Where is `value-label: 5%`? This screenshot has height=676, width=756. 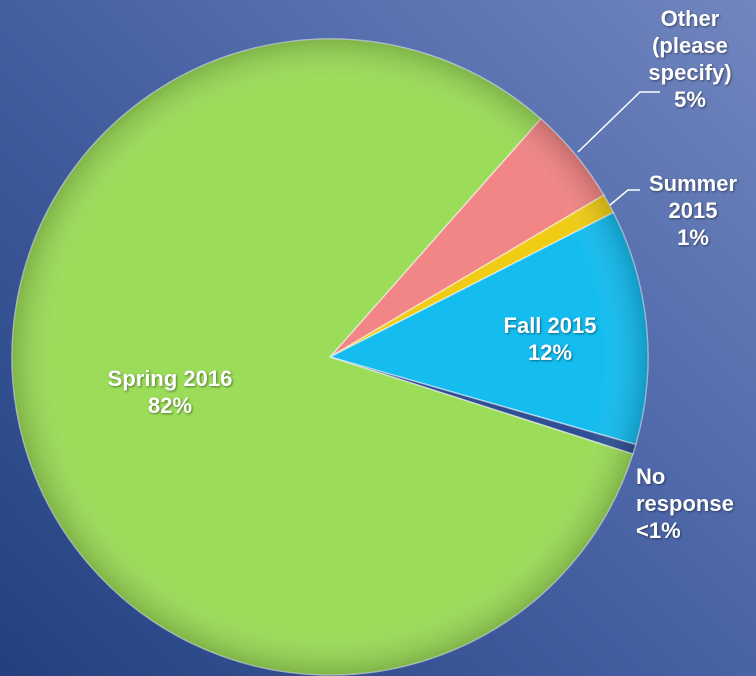
value-label: 5% is located at coordinates (690, 99).